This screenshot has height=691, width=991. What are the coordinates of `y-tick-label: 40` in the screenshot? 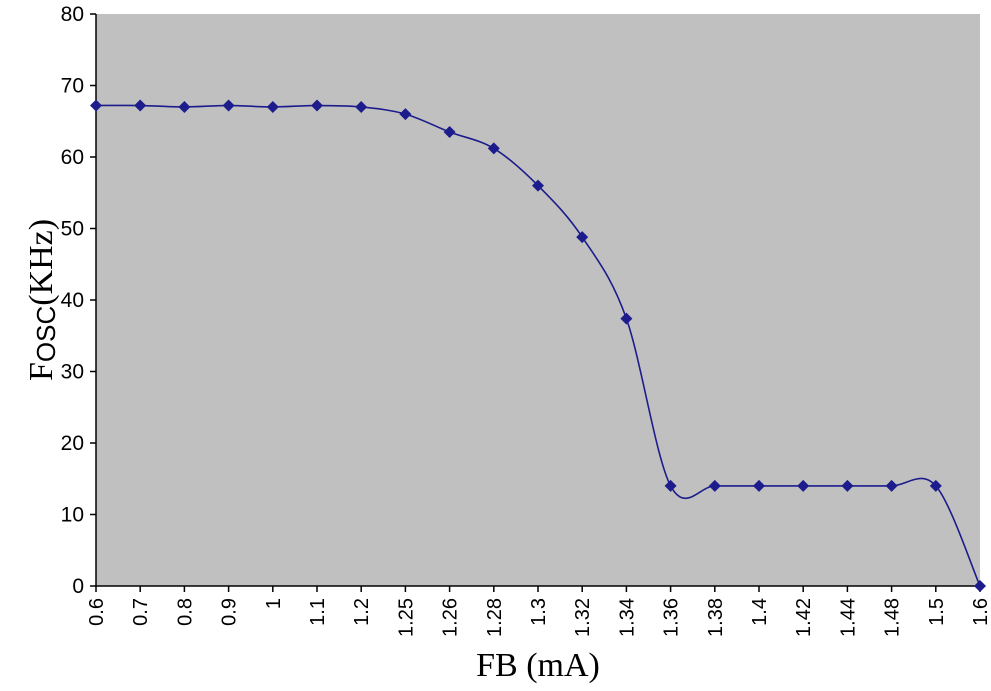 It's located at (72, 300).